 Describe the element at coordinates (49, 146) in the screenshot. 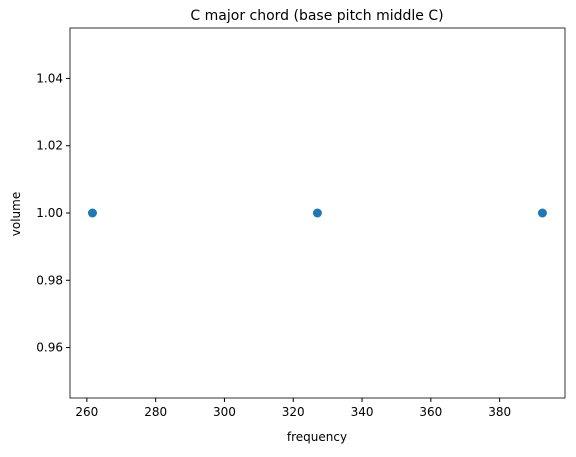

I see `y-tick-label: 1.02` at that location.